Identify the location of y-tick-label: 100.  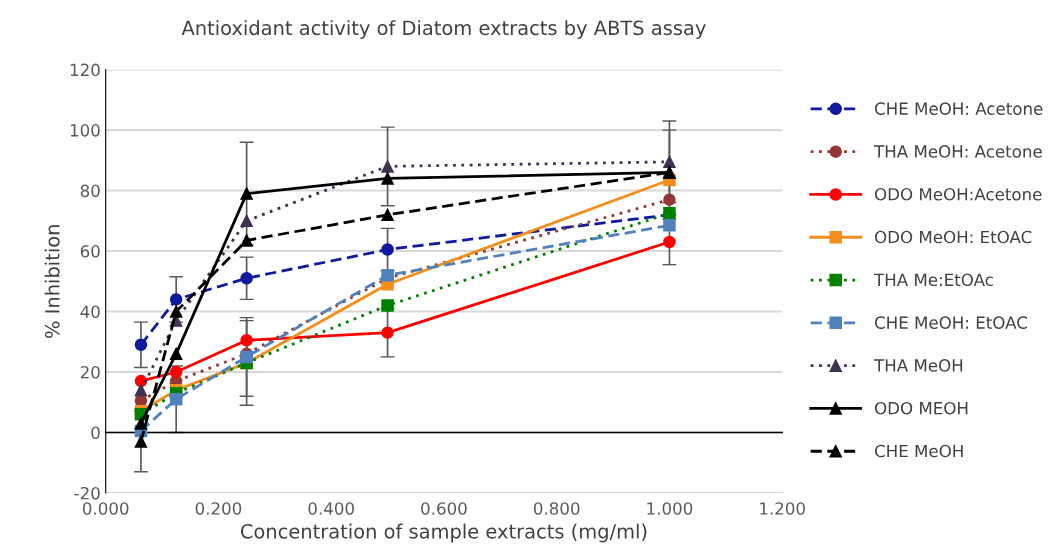
(85, 130).